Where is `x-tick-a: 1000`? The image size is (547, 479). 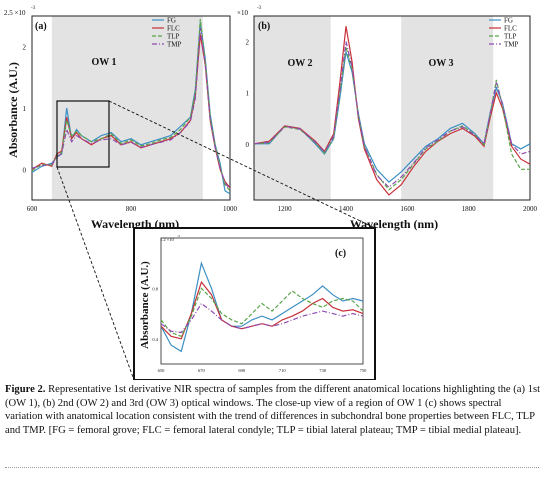
x-tick-a: 1000 is located at coordinates (230, 209).